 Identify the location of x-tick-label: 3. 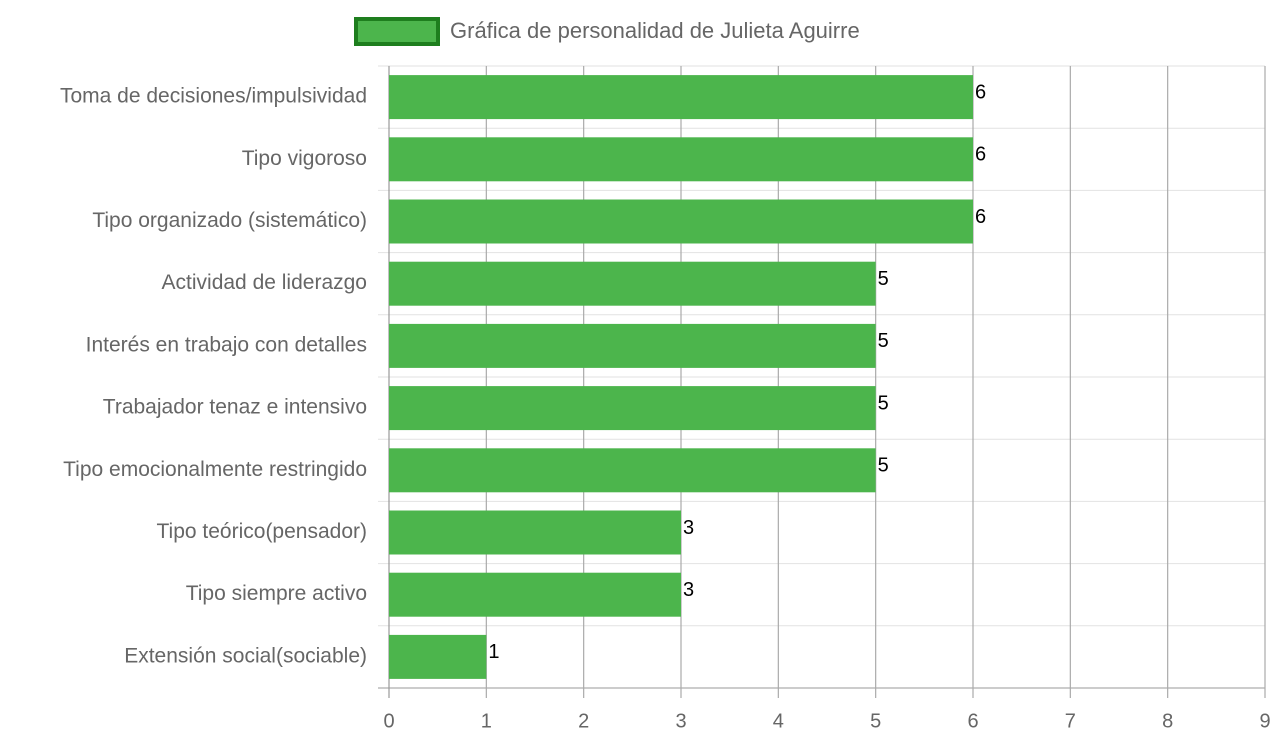
(680, 721).